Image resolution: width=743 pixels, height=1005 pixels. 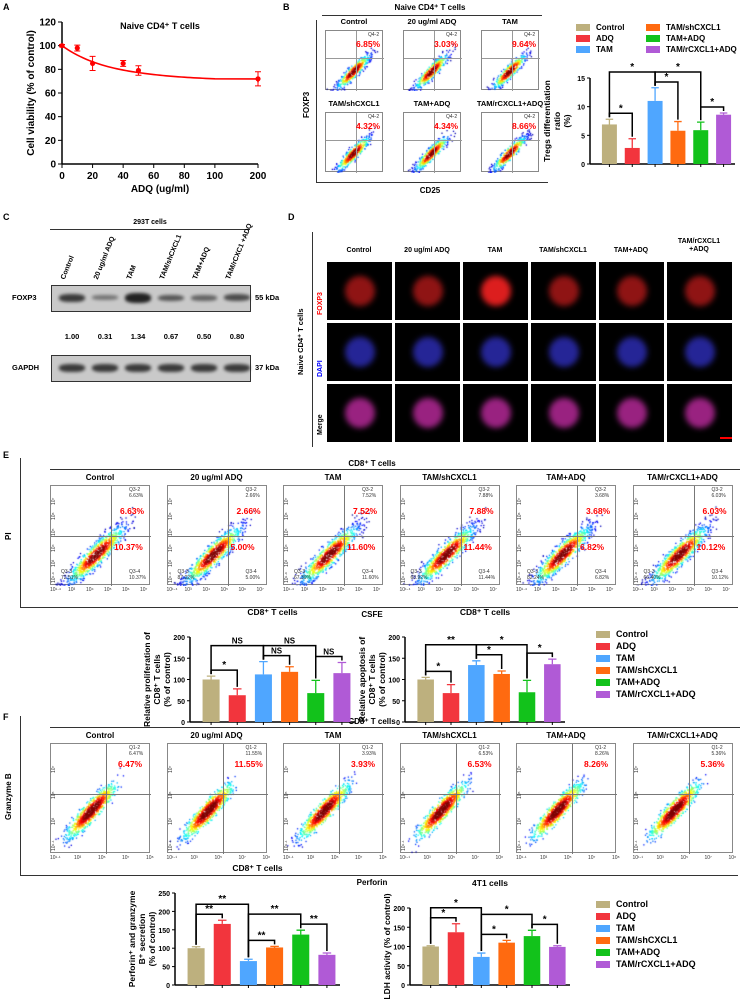 I want to click on y-axis-label-line: (%), so click(x=567, y=120).